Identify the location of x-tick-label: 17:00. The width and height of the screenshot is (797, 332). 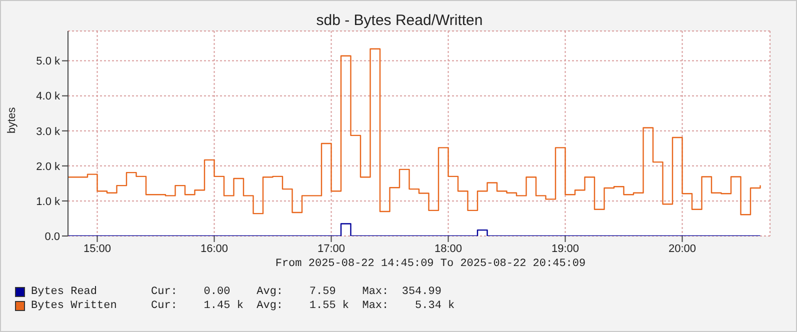
(331, 248).